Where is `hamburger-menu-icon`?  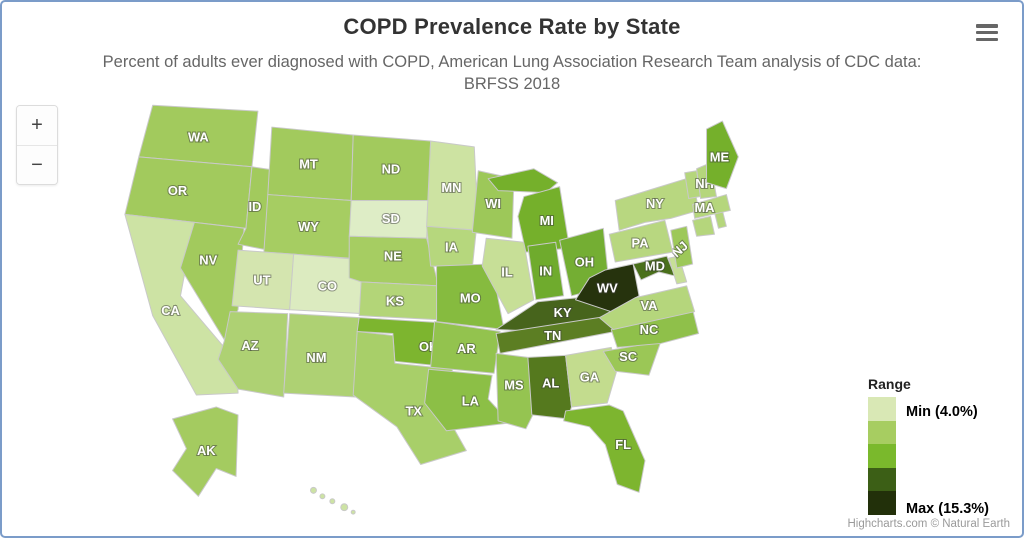 hamburger-menu-icon is located at coordinates (987, 32).